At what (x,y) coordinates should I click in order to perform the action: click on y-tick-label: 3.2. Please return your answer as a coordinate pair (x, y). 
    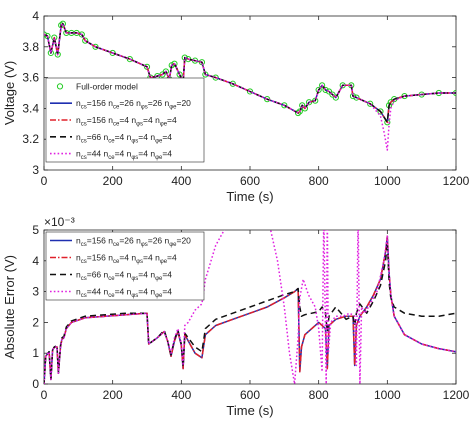
    Looking at the image, I should click on (30, 139).